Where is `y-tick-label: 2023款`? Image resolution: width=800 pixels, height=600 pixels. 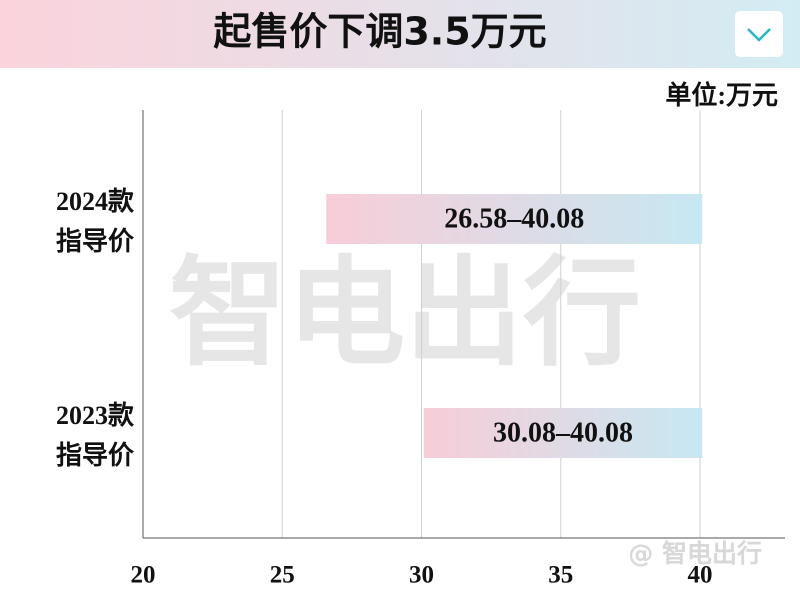 y-tick-label: 2023款 is located at coordinates (95, 415).